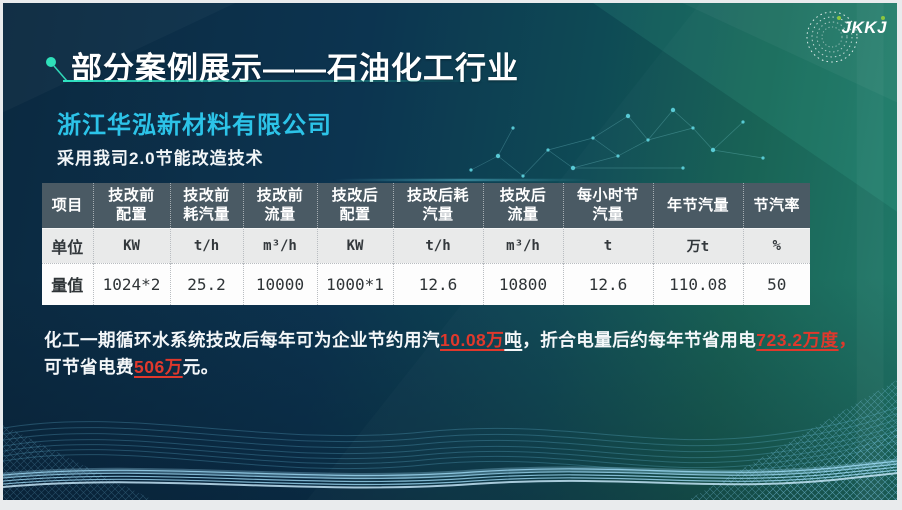 The width and height of the screenshot is (902, 510). I want to click on table-cell: %, so click(776, 245).